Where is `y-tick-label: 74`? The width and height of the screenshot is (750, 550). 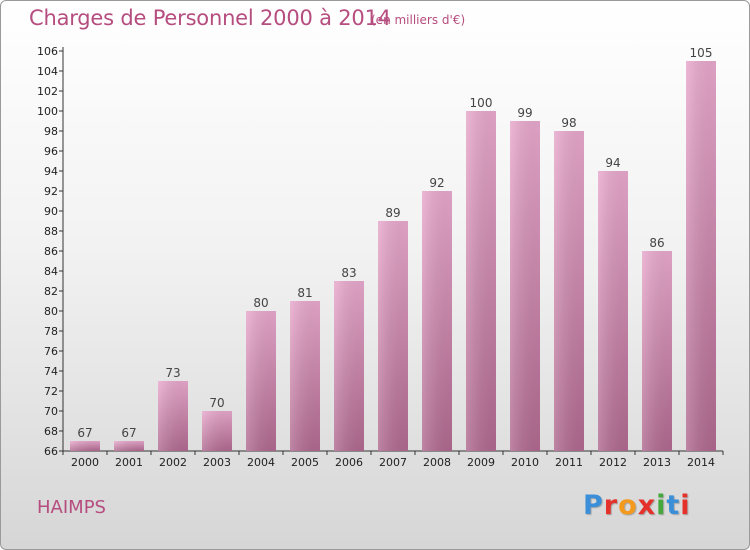 y-tick-label: 74 is located at coordinates (51, 371).